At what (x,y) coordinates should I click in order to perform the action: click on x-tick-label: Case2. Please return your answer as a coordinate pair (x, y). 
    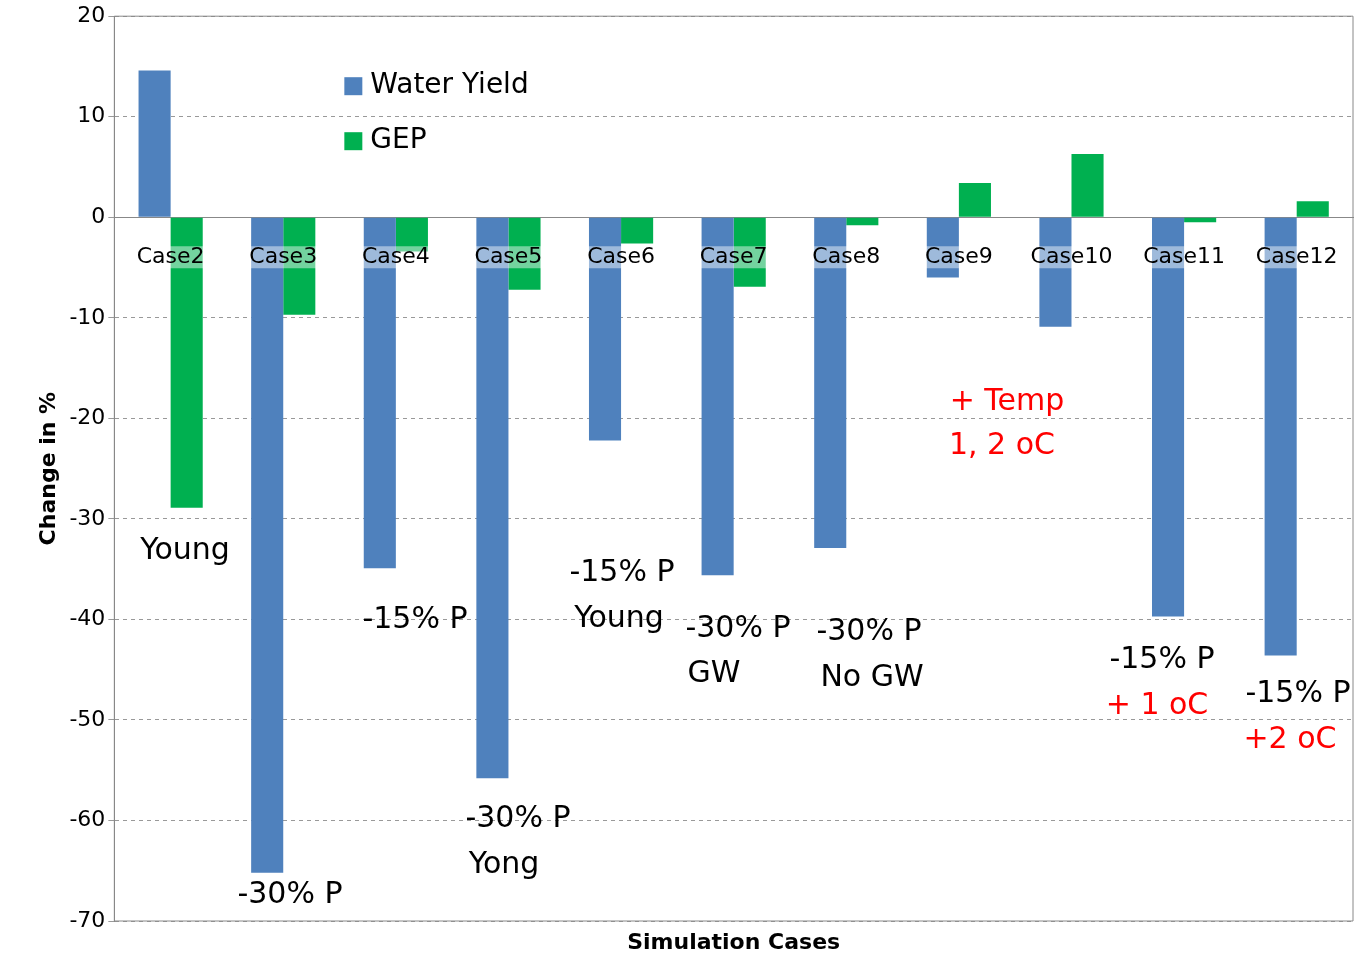
    Looking at the image, I should click on (170, 255).